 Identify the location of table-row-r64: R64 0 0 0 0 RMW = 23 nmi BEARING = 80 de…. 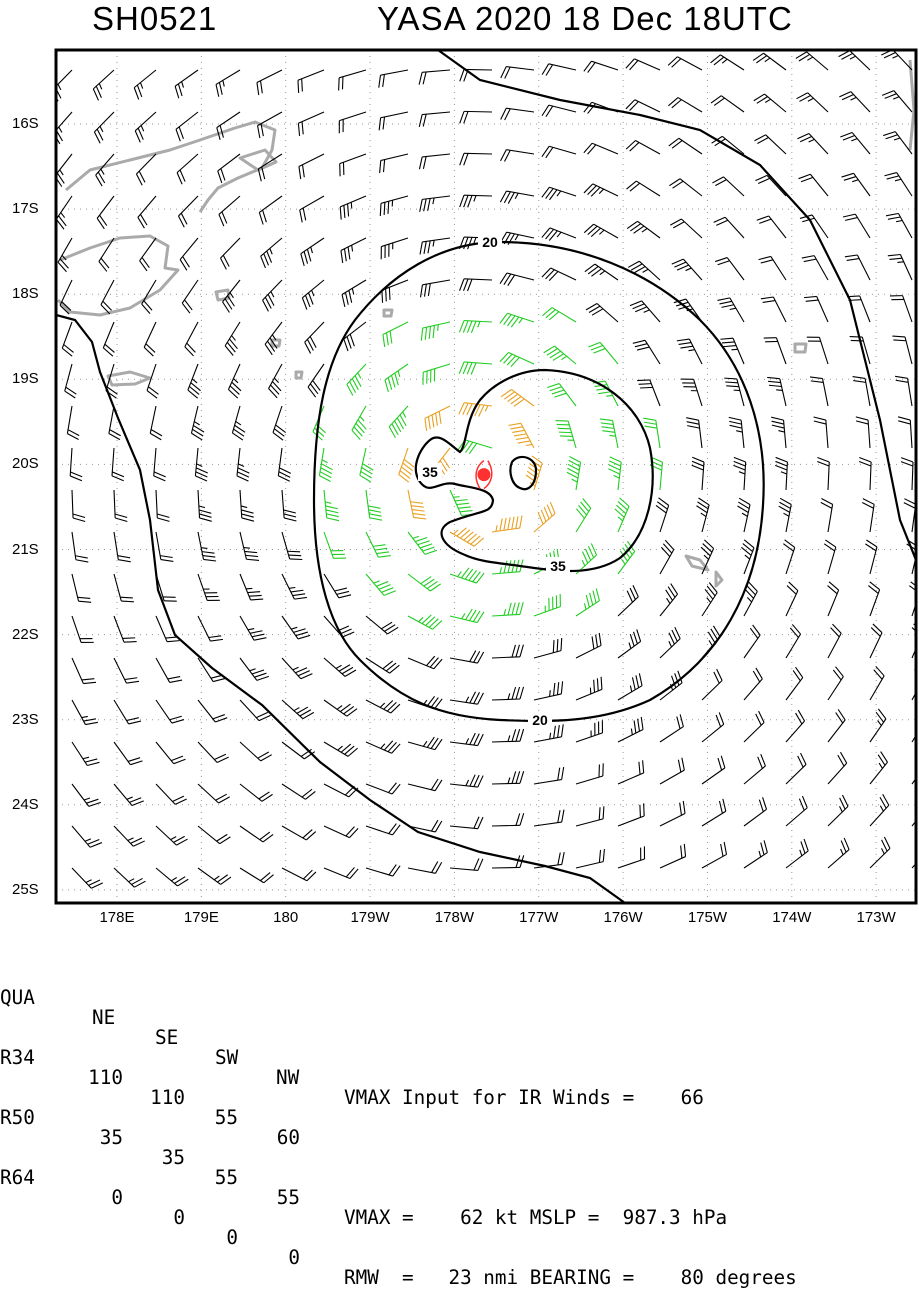
(459, 1158).